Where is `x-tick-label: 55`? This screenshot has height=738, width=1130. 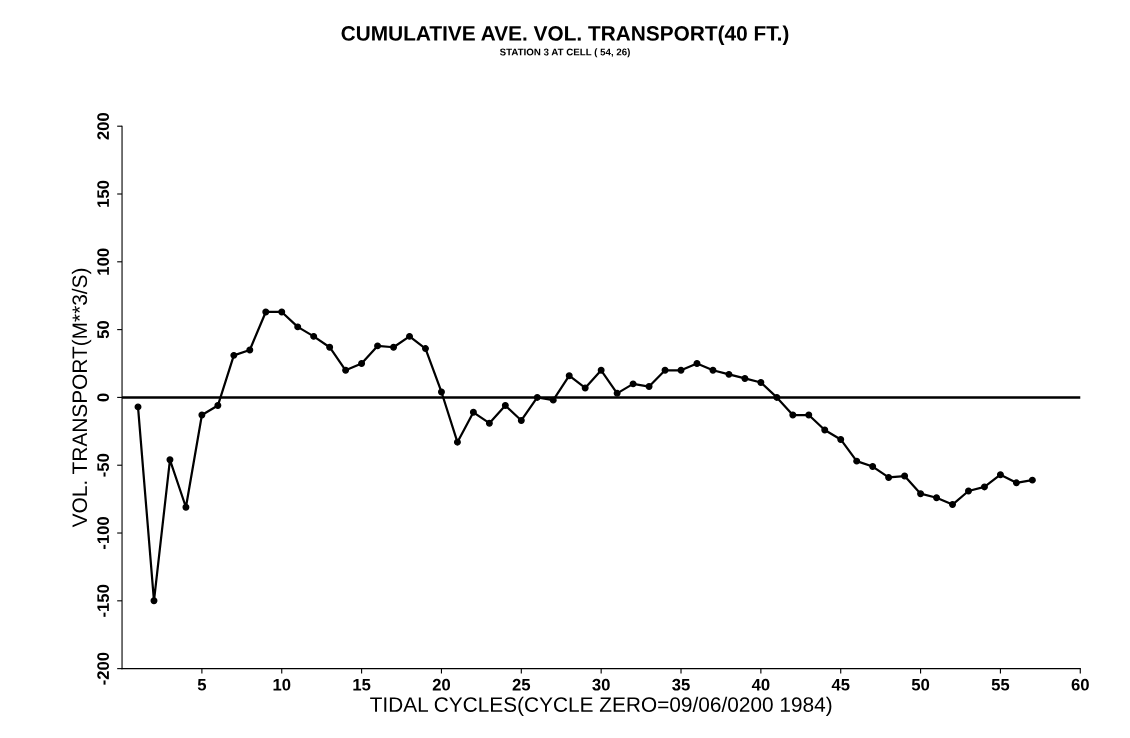 x-tick-label: 55 is located at coordinates (1000, 684).